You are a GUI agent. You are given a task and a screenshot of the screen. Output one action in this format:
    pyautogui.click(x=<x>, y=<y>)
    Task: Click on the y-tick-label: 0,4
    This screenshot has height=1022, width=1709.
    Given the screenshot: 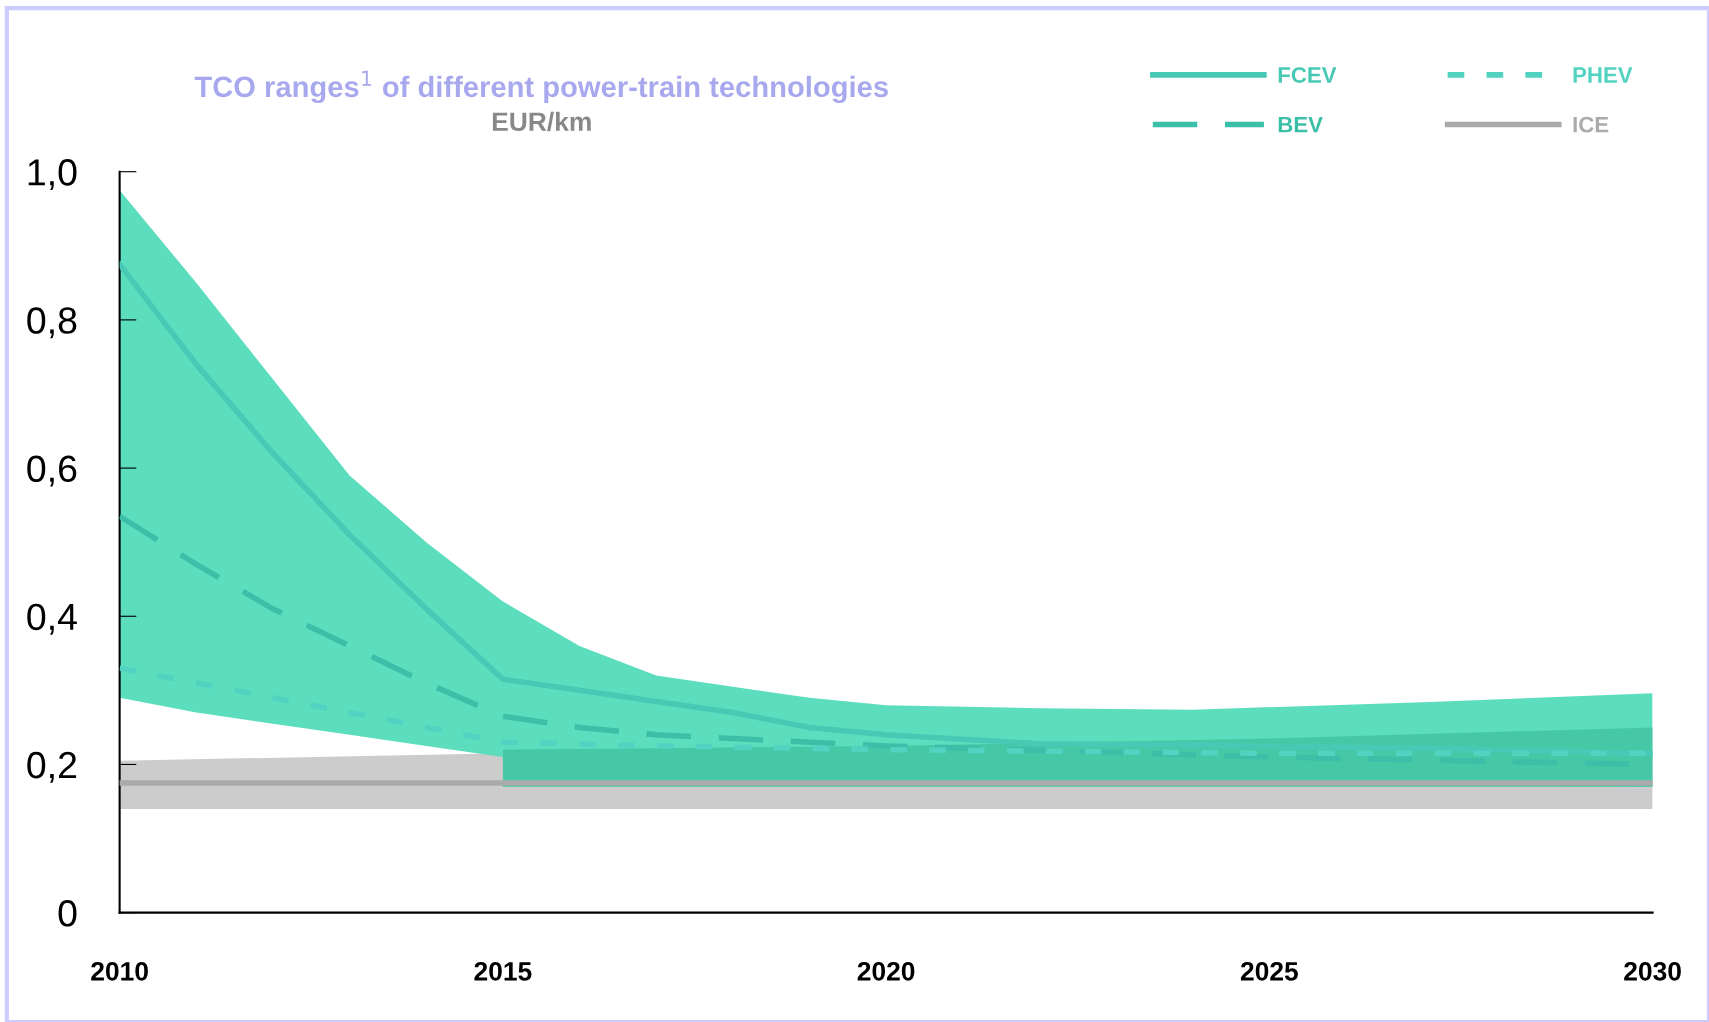 What is the action you would take?
    pyautogui.click(x=52, y=619)
    